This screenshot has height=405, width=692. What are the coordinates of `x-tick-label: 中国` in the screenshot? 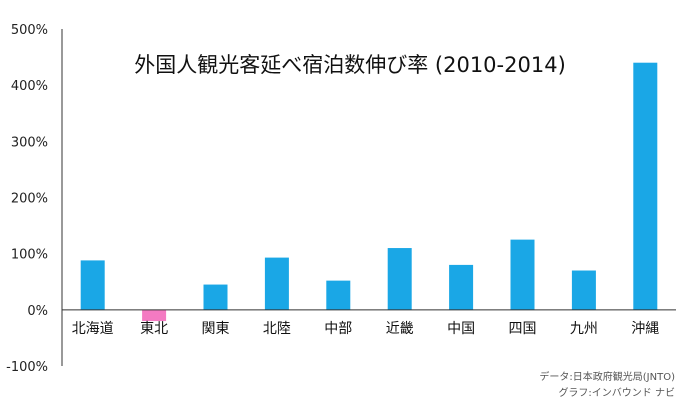 It's located at (461, 329).